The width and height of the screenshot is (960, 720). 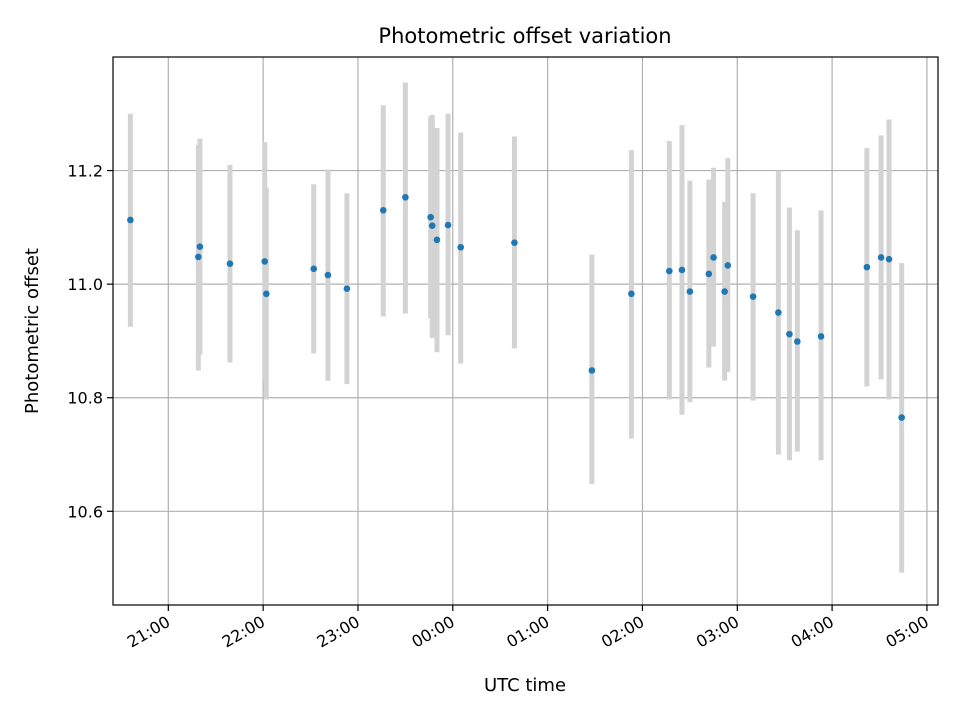 What do you see at coordinates (525, 685) in the screenshot?
I see `x-axis-label: UTC time` at bounding box center [525, 685].